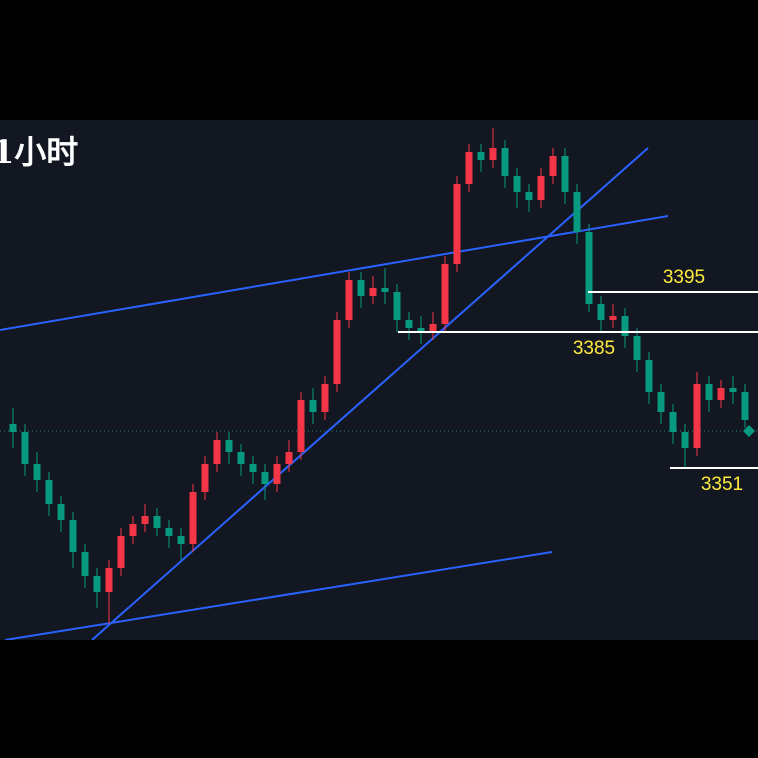 The width and height of the screenshot is (758, 758). What do you see at coordinates (684, 277) in the screenshot?
I see `level-label: 3395` at bounding box center [684, 277].